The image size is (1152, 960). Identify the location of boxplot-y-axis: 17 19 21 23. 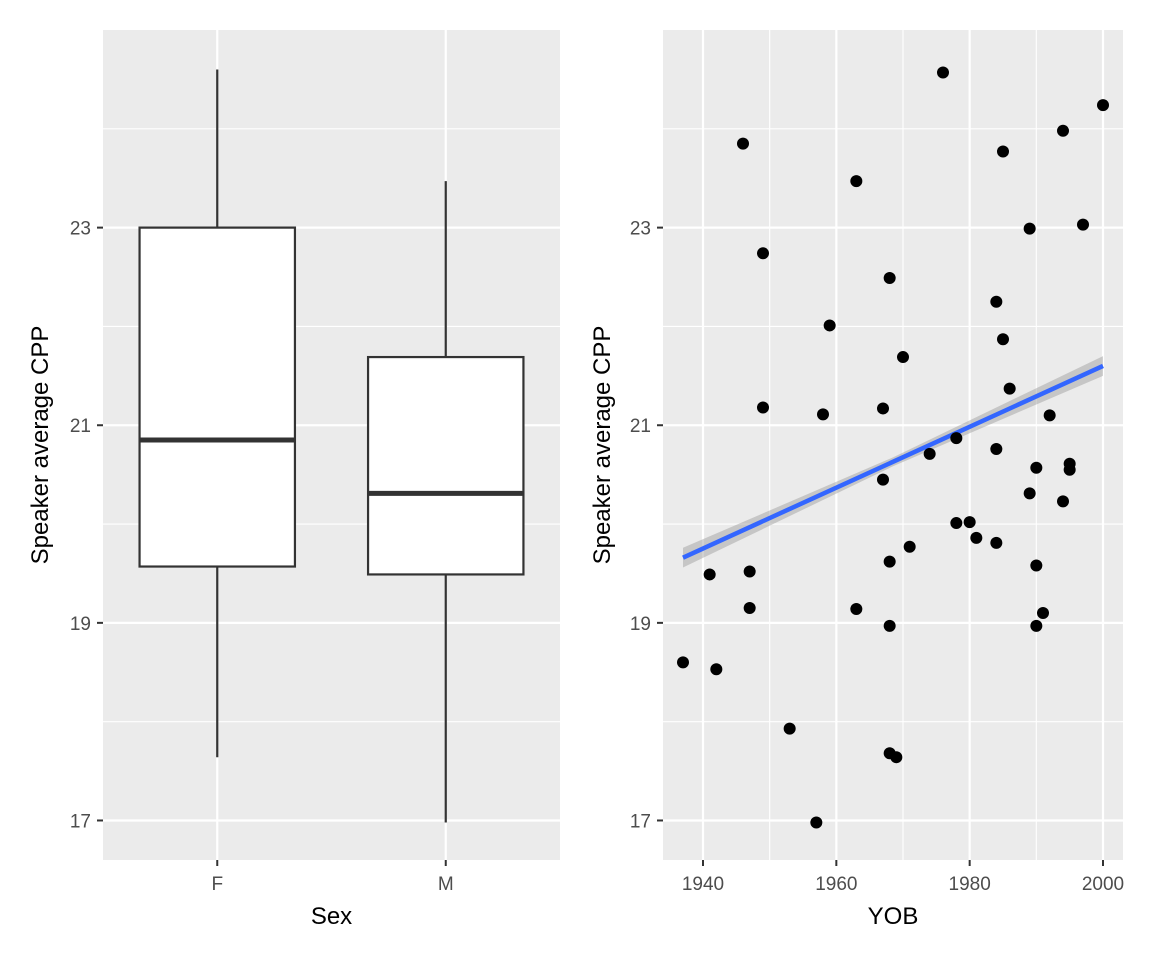
(86, 525).